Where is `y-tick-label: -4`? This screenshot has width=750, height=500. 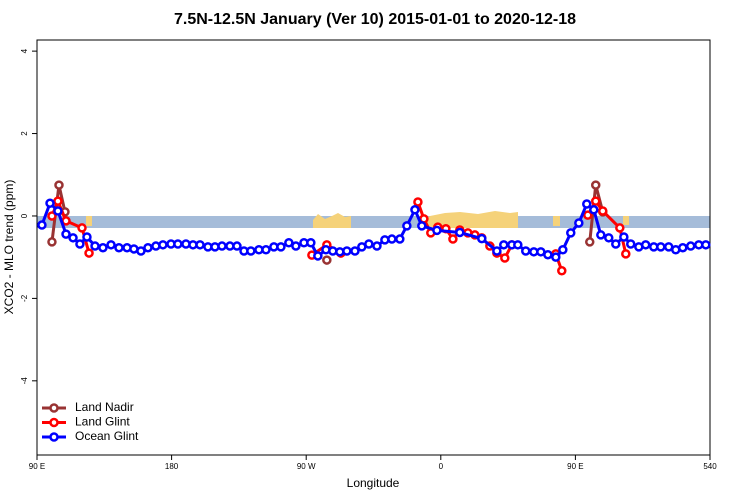
y-tick-label: -4 is located at coordinates (24, 381).